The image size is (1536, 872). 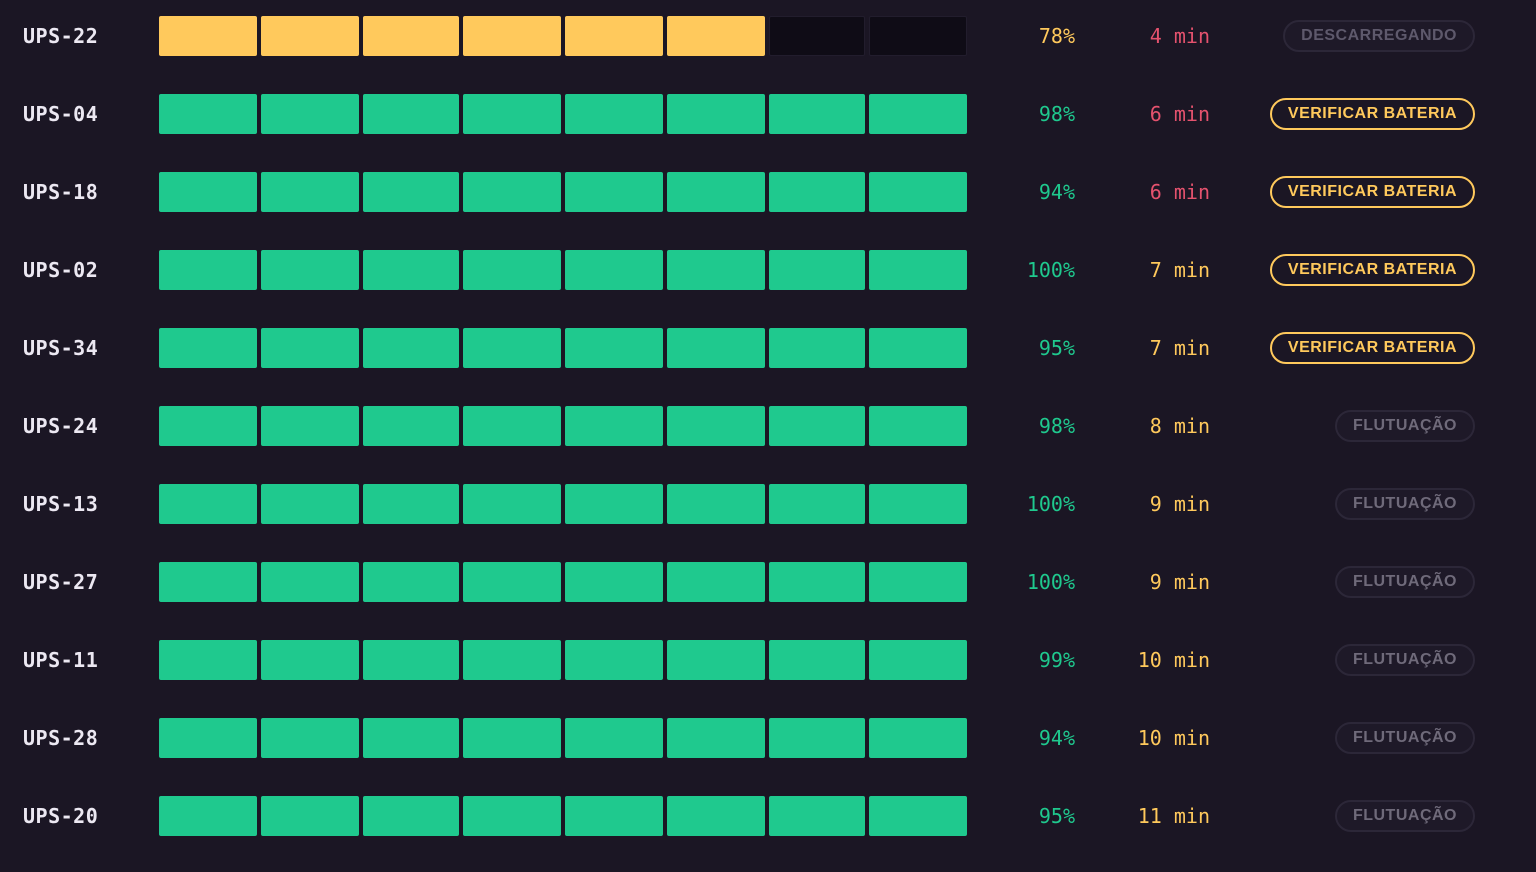 What do you see at coordinates (1179, 114) in the screenshot?
I see `runtime-estimate: 6 min` at bounding box center [1179, 114].